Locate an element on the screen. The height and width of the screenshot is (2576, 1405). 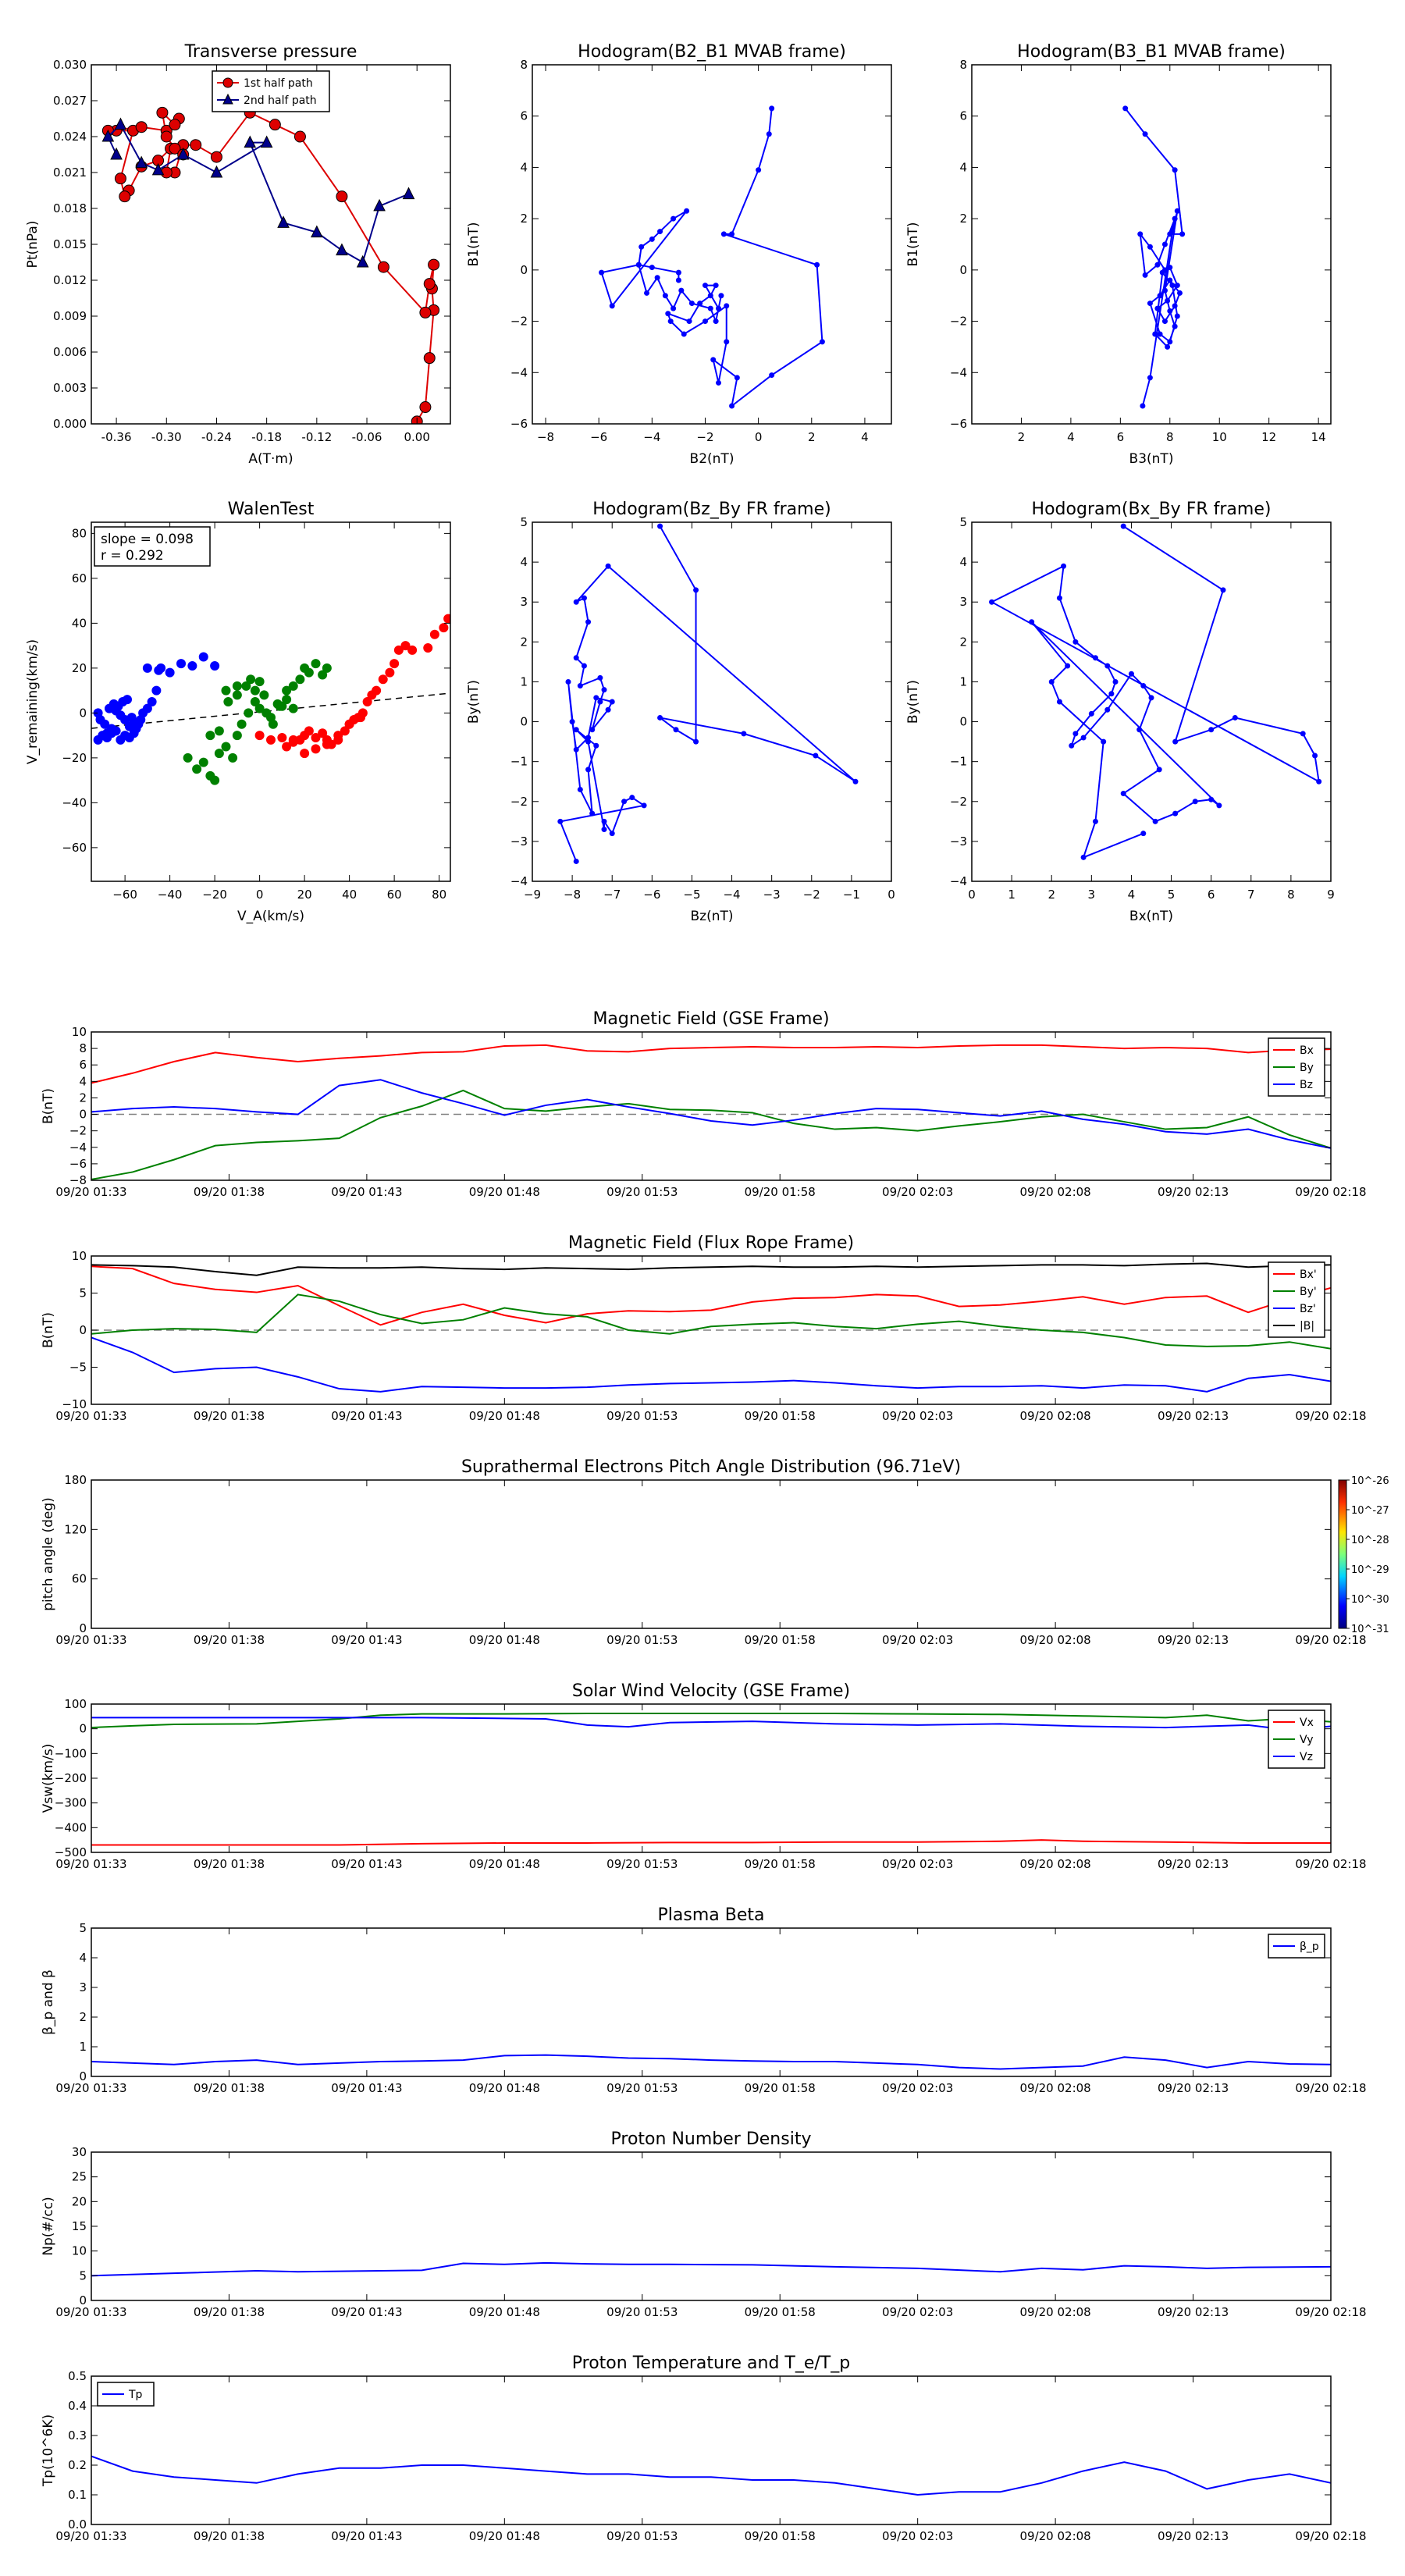
x-tick-label: 09/20 02:03 is located at coordinates (917, 1192).